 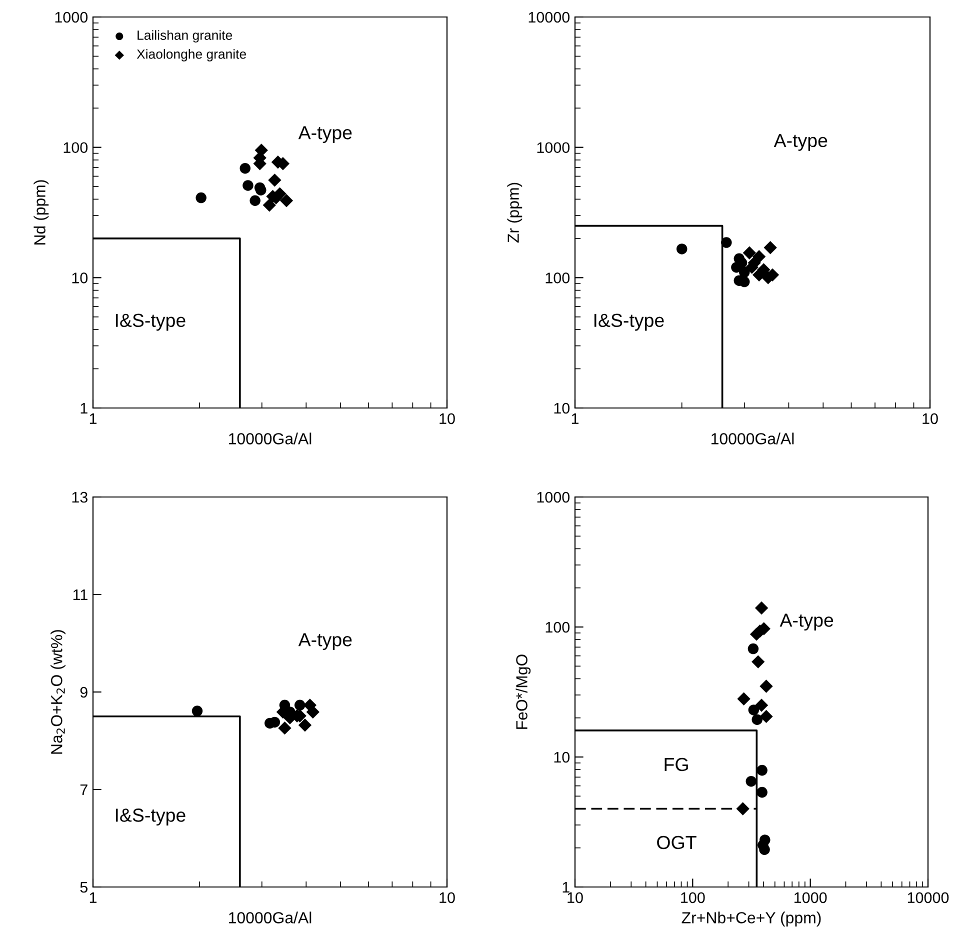 What do you see at coordinates (58, 692) in the screenshot?
I see `y-axis-title: Na$_{2}$O+K$_{2}$O (wt%)` at bounding box center [58, 692].